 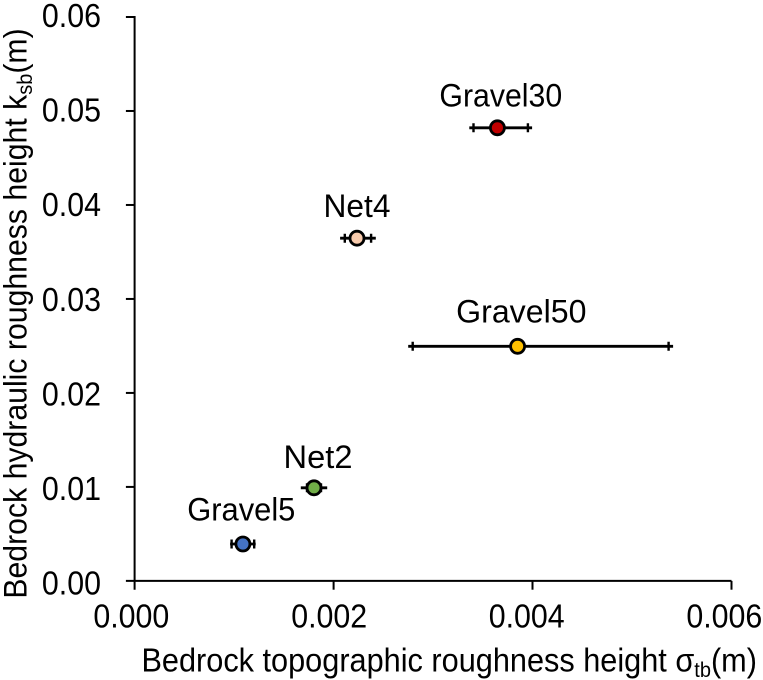 What do you see at coordinates (357, 206) in the screenshot?
I see `svg-text: Net4` at bounding box center [357, 206].